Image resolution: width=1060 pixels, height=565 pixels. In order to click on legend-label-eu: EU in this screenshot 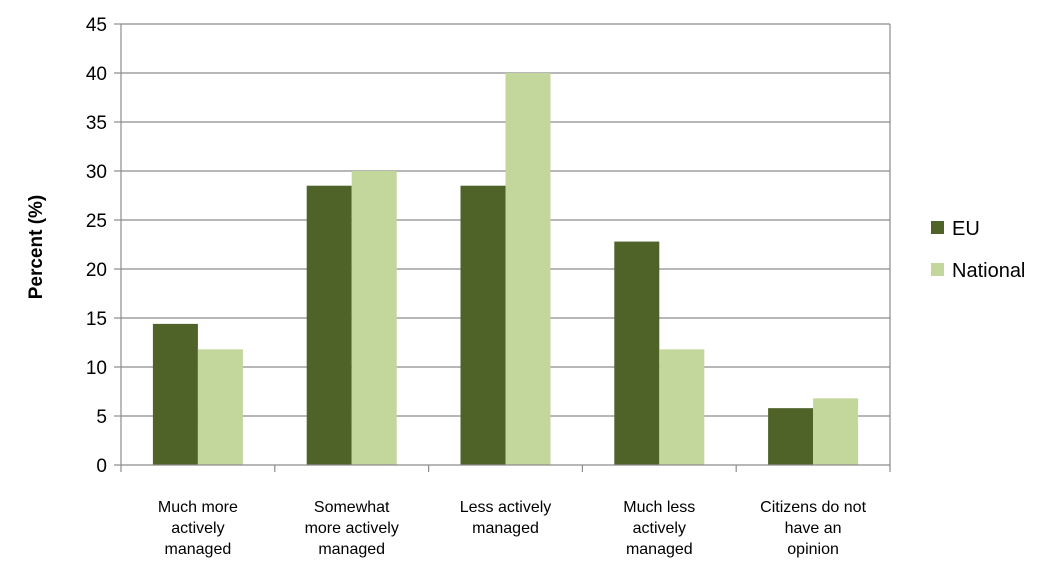, I will do `click(966, 229)`.